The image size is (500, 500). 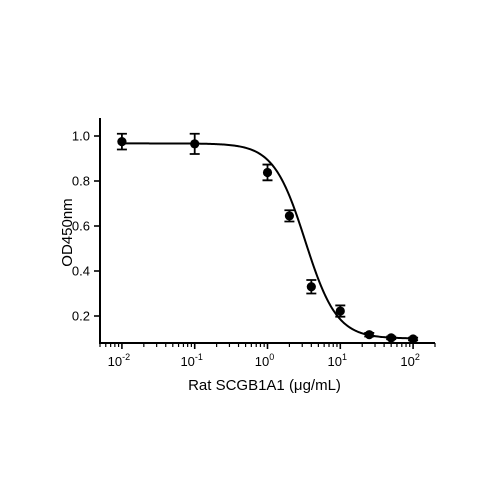 I want to click on y-axis-title: OD450nm, so click(x=67, y=232).